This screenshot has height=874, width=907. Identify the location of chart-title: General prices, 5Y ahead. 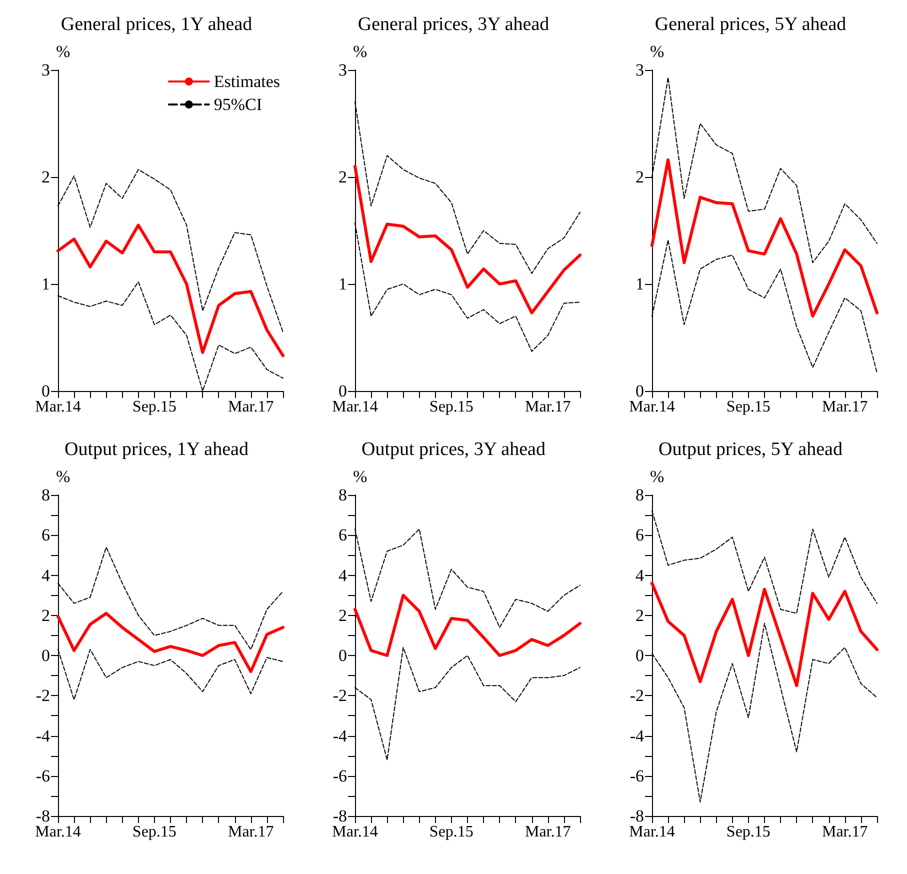
(750, 24).